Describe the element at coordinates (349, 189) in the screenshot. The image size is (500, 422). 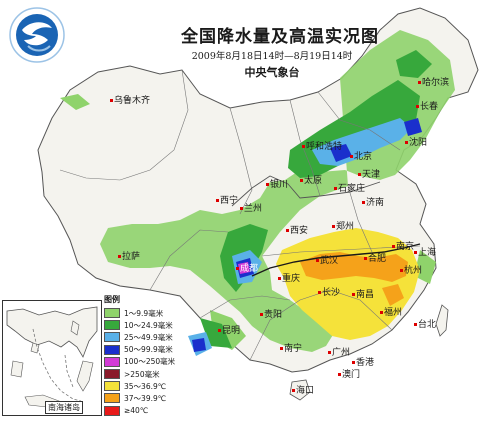
I see `city-label: 石家庄` at that location.